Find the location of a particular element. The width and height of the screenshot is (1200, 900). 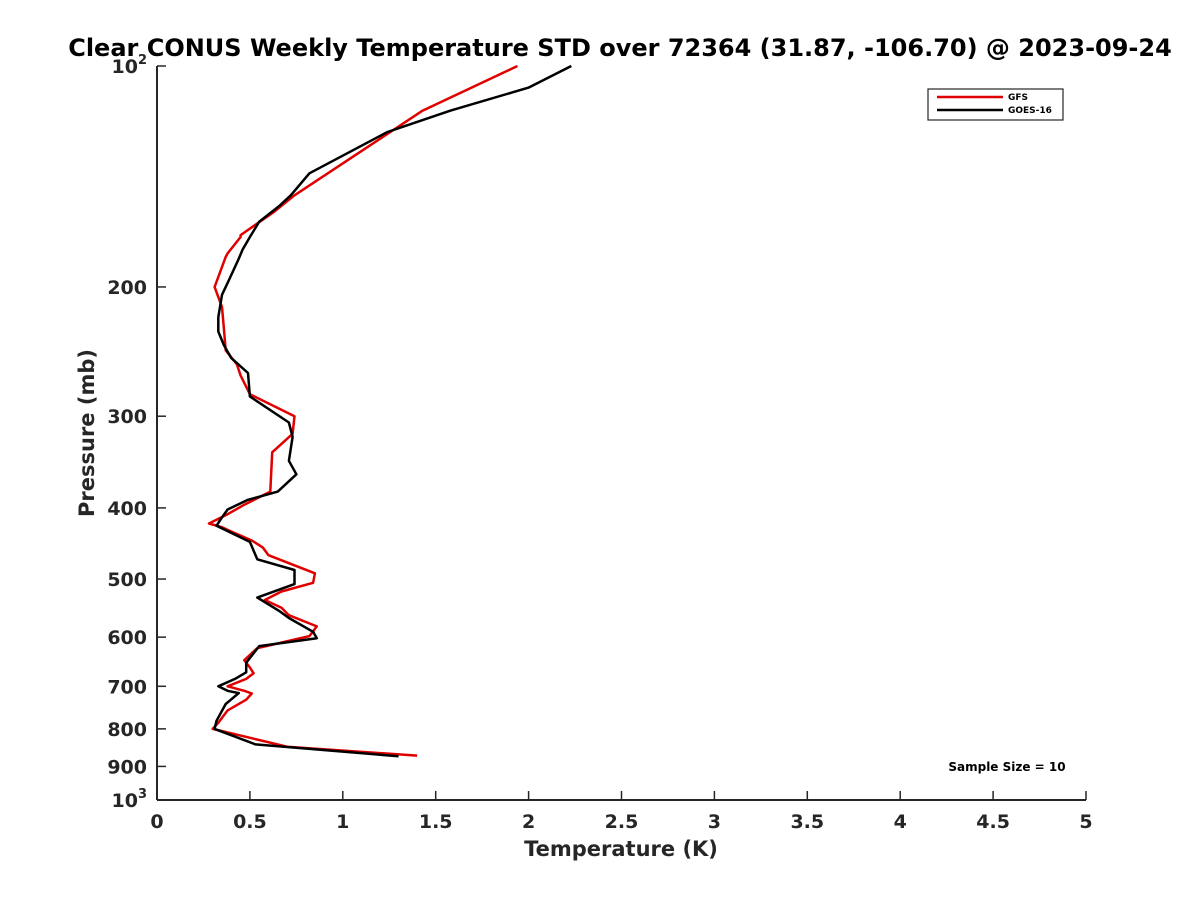

y-axis-ticks: 10² 200 300 400 500 600 700 800 900 10³ is located at coordinates (136, 432).